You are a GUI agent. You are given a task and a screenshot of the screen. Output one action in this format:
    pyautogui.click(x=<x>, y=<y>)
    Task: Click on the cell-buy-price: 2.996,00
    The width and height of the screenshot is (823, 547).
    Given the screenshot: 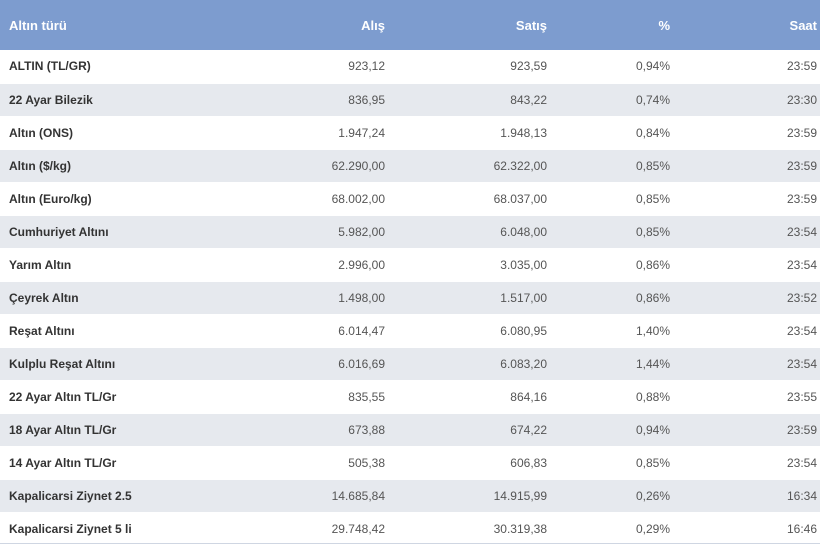 What is the action you would take?
    pyautogui.click(x=315, y=265)
    